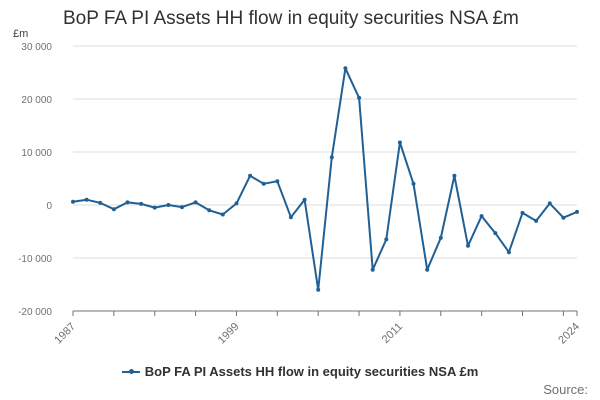  Describe the element at coordinates (49, 206) in the screenshot. I see `y-tick-label: 0` at that location.